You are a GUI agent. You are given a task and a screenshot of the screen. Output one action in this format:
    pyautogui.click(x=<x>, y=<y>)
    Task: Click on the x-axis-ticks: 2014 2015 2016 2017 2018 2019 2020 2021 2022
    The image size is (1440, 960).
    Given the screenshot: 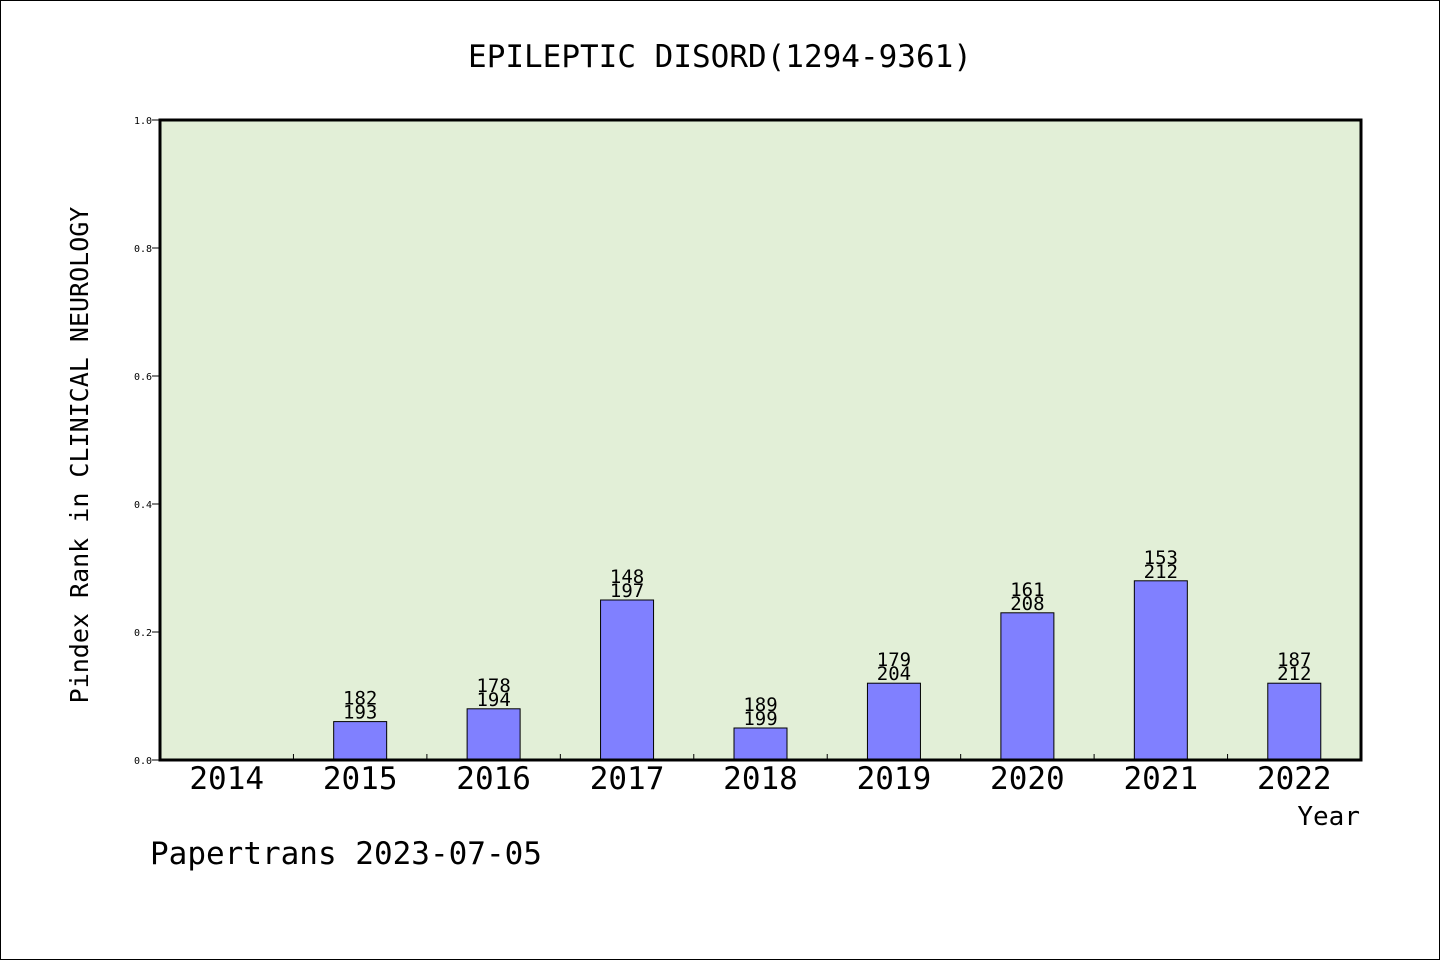 What is the action you would take?
    pyautogui.click(x=760, y=775)
    